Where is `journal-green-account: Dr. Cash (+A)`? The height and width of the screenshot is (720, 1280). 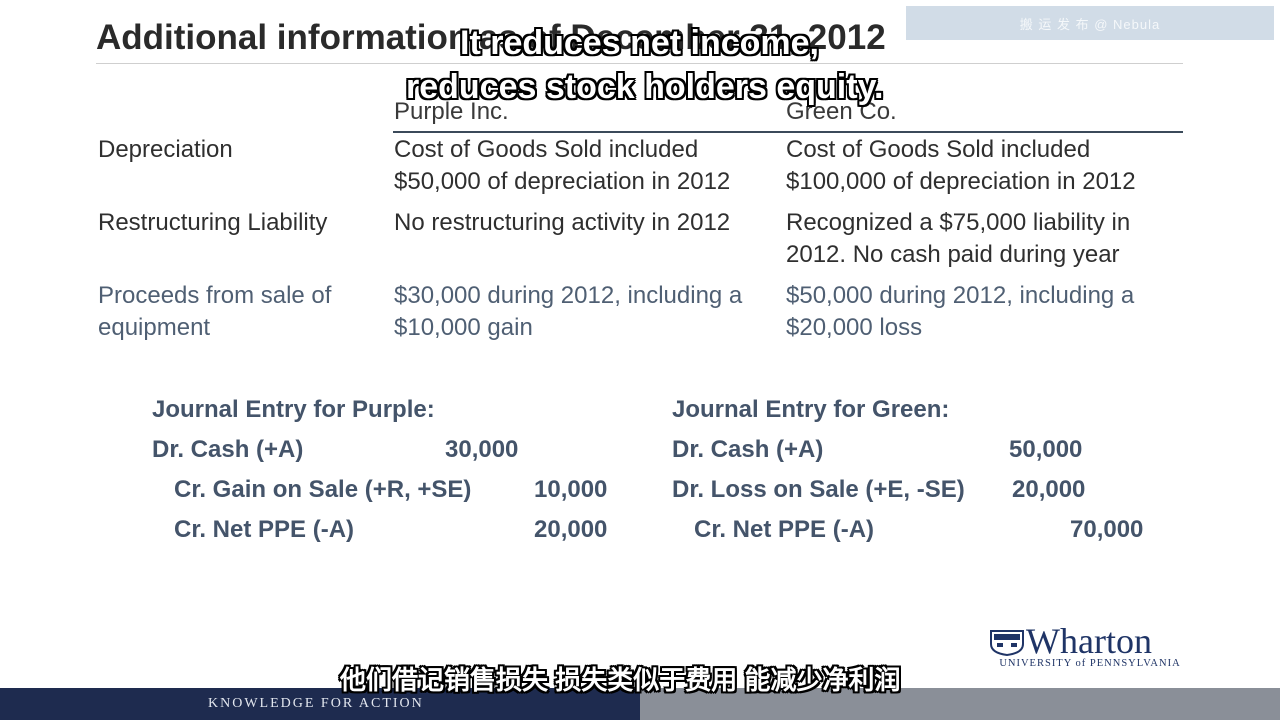
journal-green-account: Dr. Cash (+A) is located at coordinates (748, 449).